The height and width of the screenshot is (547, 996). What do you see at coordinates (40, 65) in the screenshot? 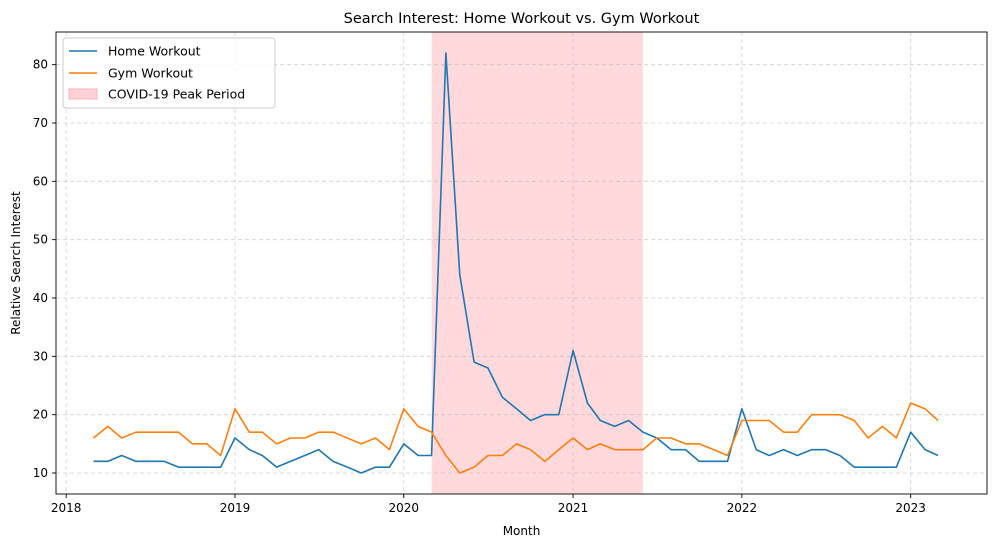
I see `y-tick-label: 80` at bounding box center [40, 65].